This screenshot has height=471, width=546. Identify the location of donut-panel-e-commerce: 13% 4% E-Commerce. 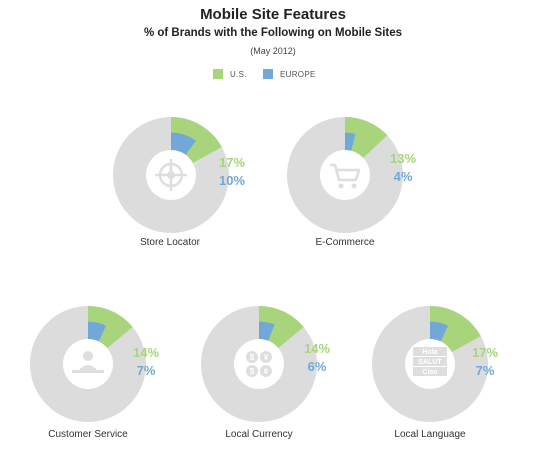
(351, 182).